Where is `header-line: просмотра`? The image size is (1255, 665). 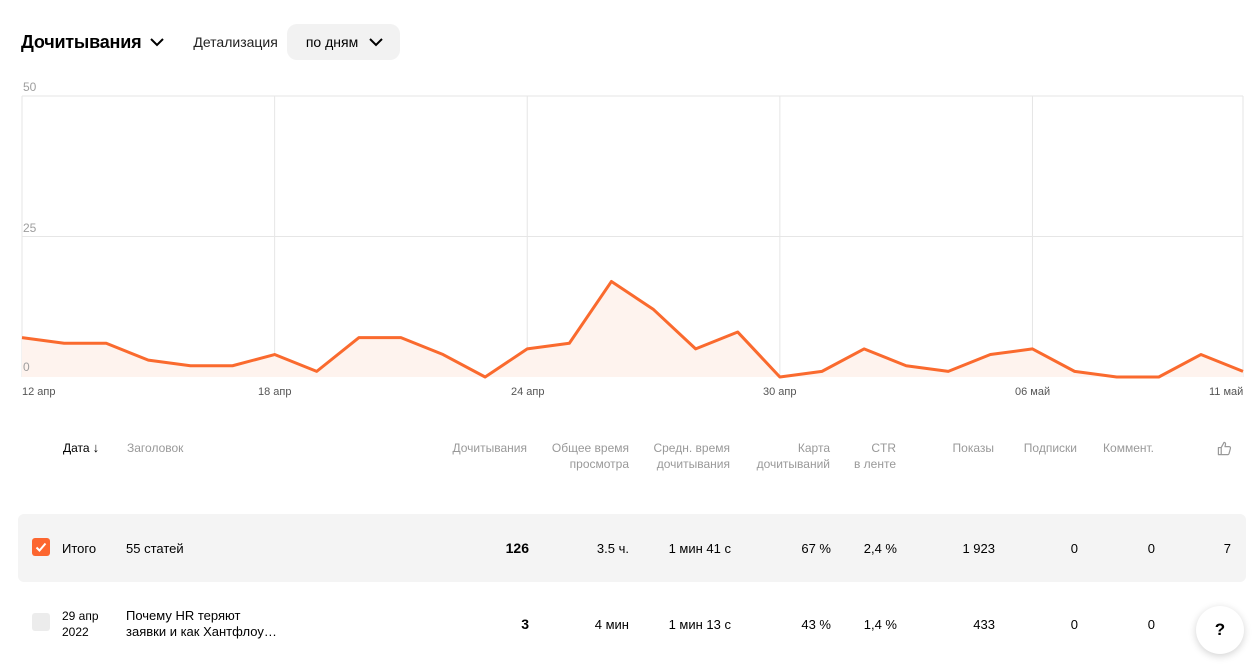 header-line: просмотра is located at coordinates (599, 464).